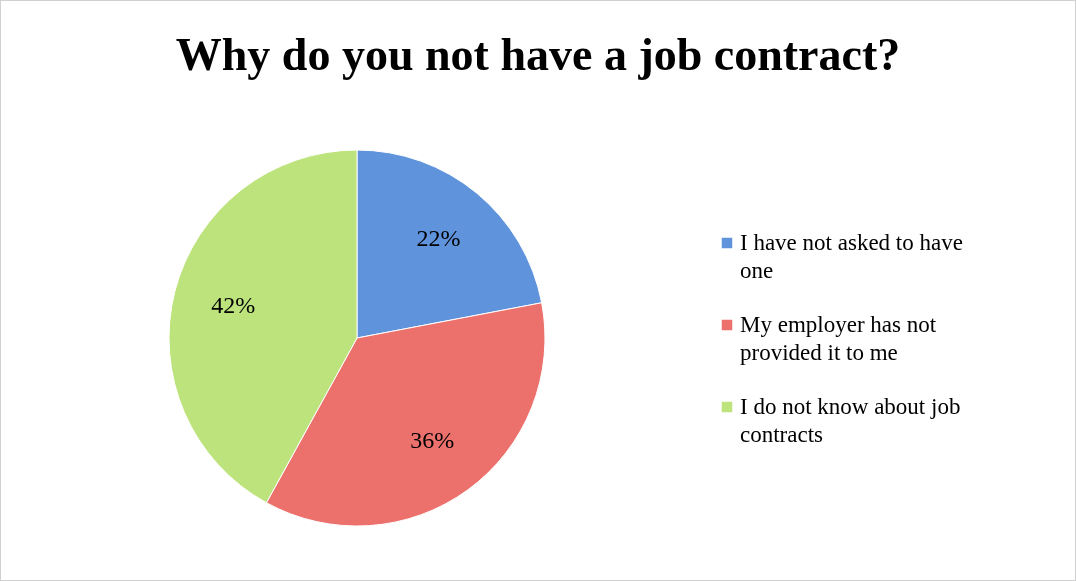 The height and width of the screenshot is (581, 1076). I want to click on data-label: 22%, so click(438, 238).